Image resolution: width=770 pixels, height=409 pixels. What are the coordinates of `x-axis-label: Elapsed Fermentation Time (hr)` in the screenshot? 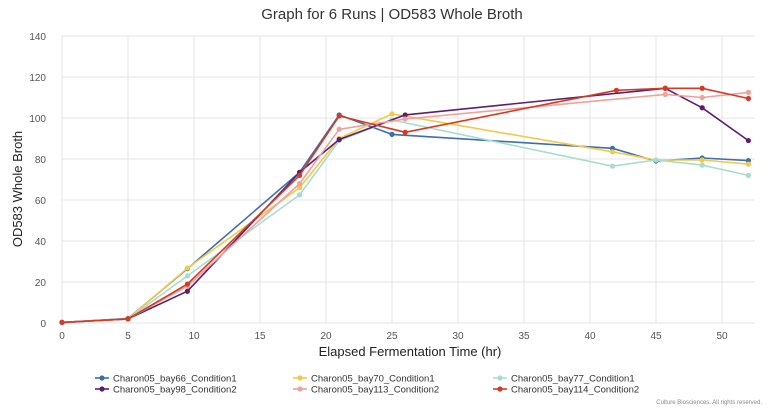 It's located at (410, 351).